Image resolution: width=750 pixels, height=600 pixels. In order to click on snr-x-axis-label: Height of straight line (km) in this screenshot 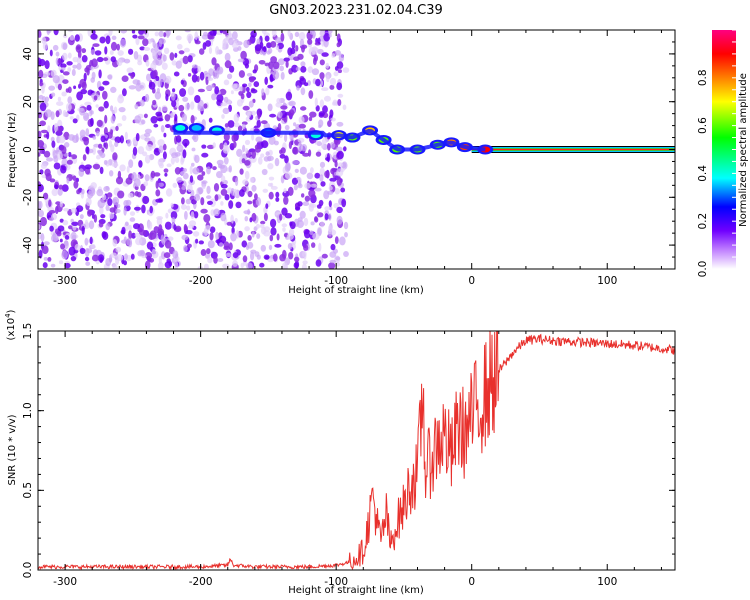, I will do `click(356, 590)`.